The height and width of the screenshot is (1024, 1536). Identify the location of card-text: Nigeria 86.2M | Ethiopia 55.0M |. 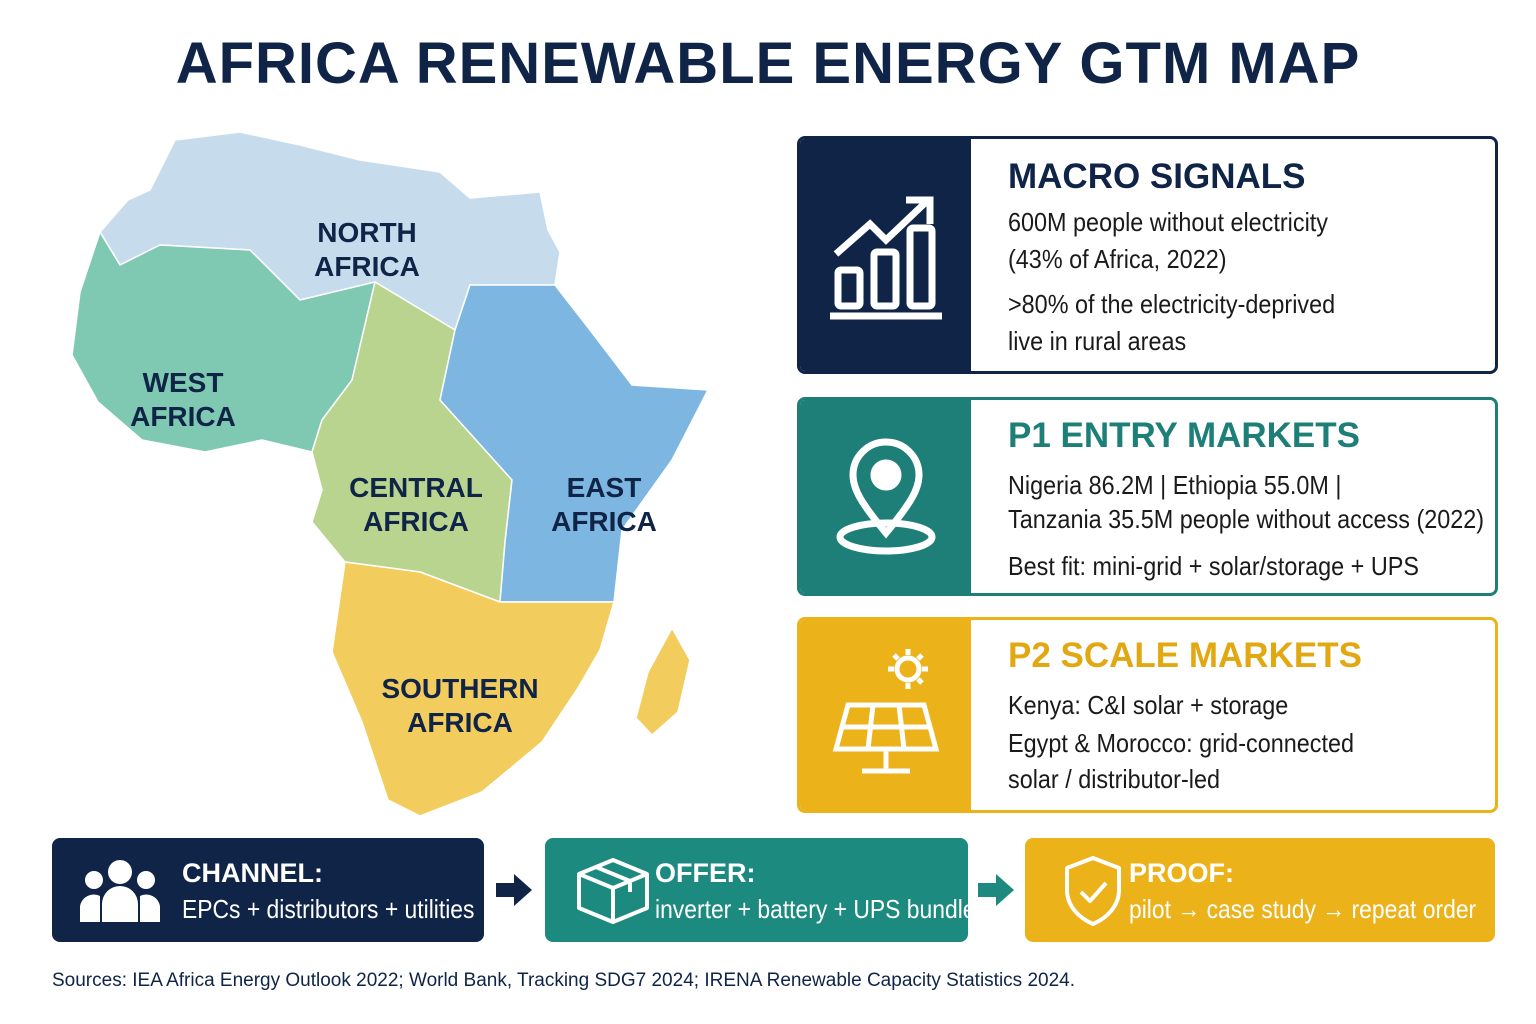
(1175, 485).